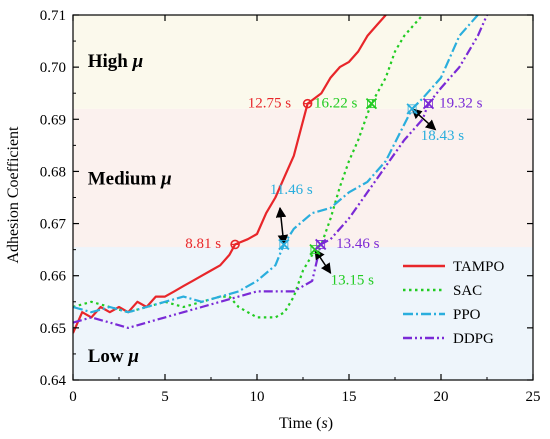 Image resolution: width=550 pixels, height=439 pixels. What do you see at coordinates (53, 381) in the screenshot?
I see `y-tick-label: 0.64` at bounding box center [53, 381].